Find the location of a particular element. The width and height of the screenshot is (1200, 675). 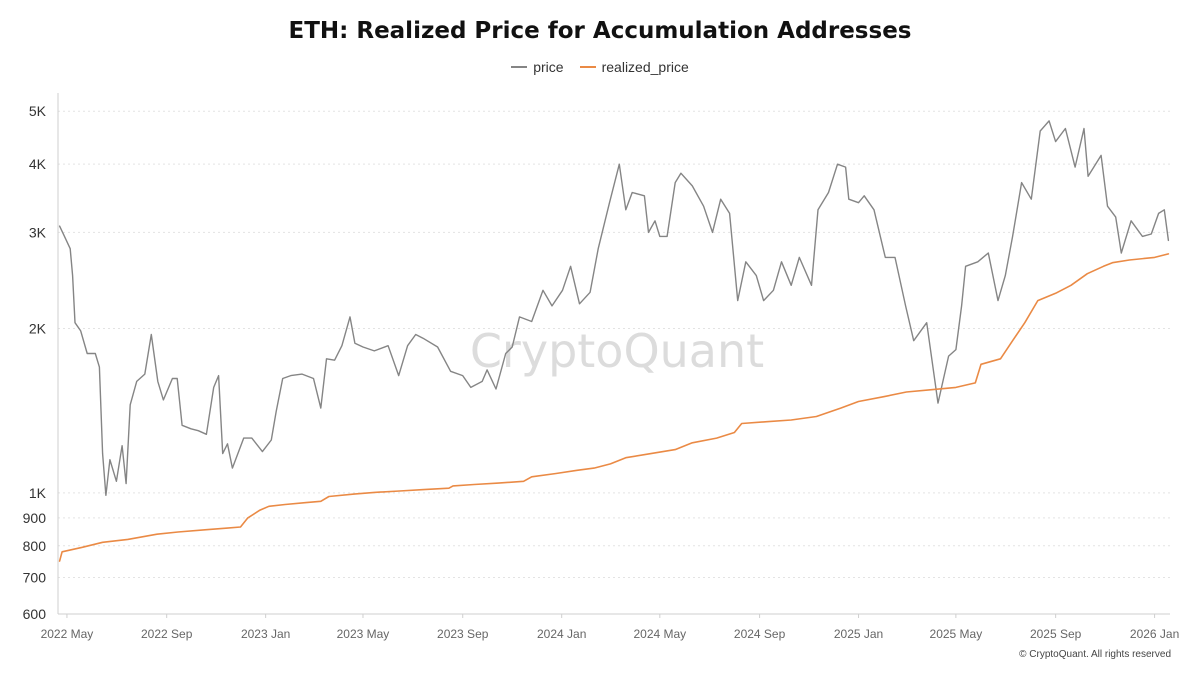

x-tick-label: 2022 May is located at coordinates (67, 634).